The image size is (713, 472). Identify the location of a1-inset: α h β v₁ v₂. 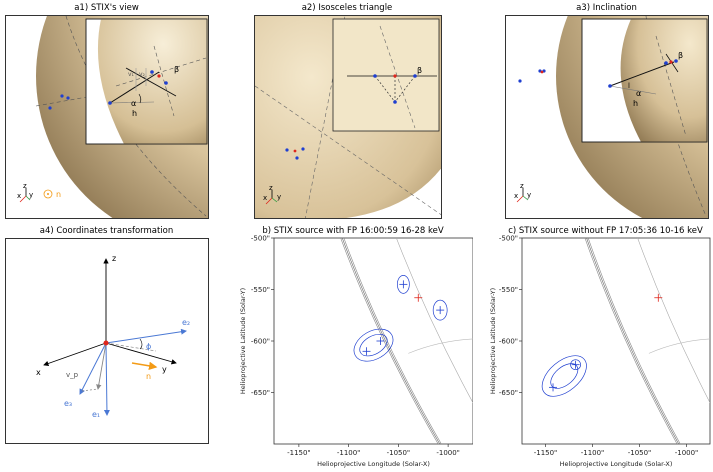
(146, 81).